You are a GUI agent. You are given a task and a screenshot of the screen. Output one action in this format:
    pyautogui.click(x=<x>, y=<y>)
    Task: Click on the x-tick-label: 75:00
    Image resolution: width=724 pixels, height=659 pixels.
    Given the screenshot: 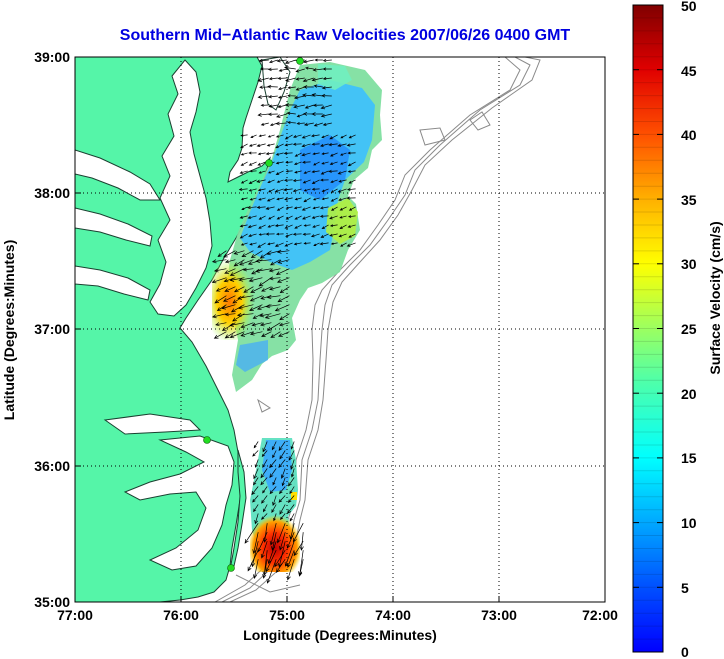 What is the action you would take?
    pyautogui.click(x=287, y=615)
    